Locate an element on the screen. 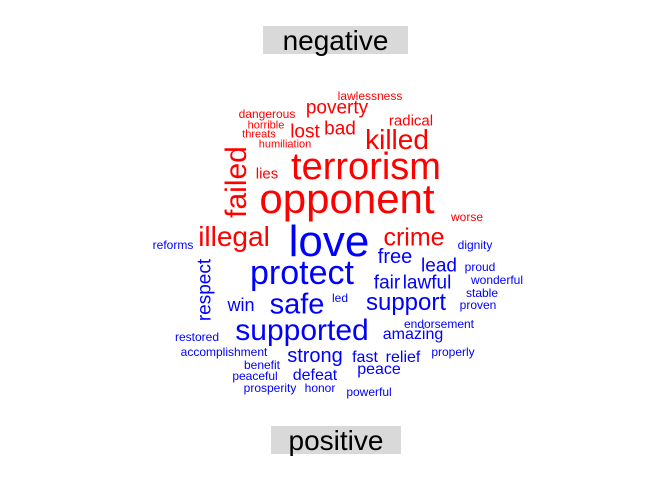 This screenshot has height=480, width=672. word-lead: lead is located at coordinates (439, 266).